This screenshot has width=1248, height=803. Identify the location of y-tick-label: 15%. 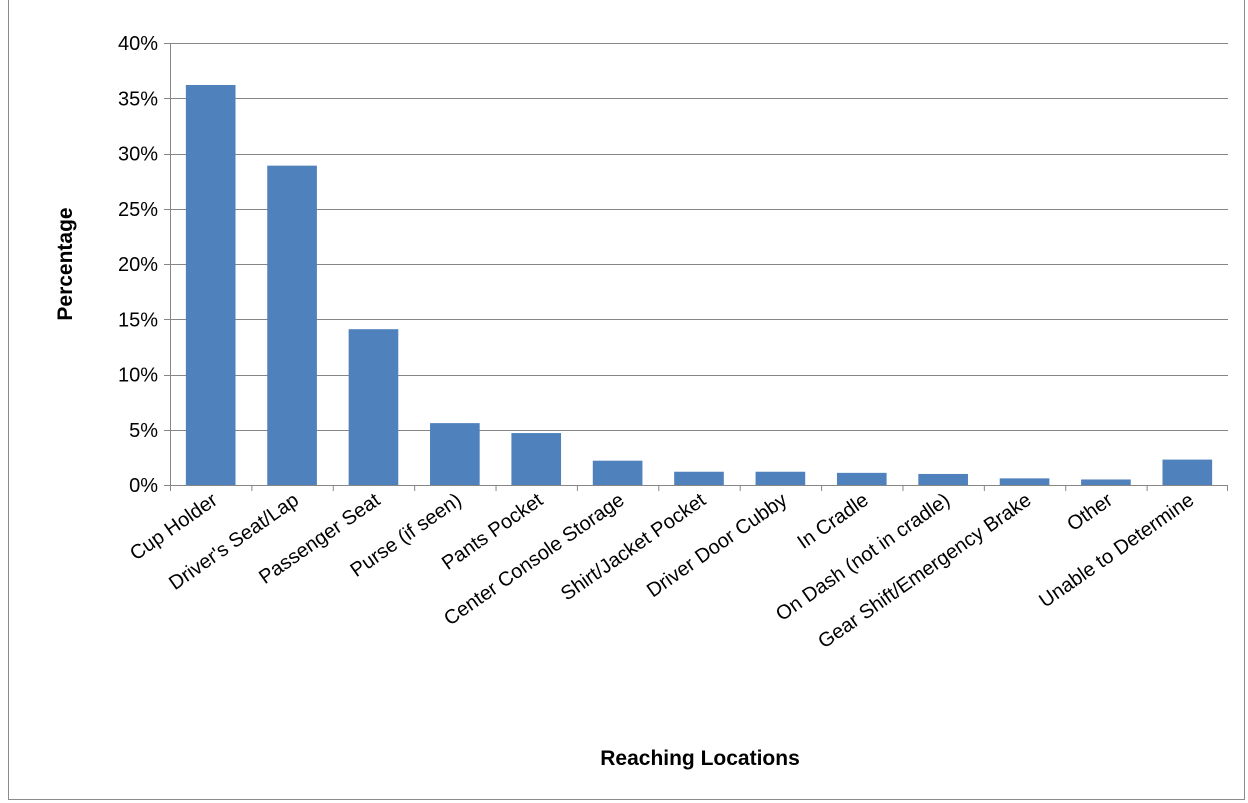
(138, 320).